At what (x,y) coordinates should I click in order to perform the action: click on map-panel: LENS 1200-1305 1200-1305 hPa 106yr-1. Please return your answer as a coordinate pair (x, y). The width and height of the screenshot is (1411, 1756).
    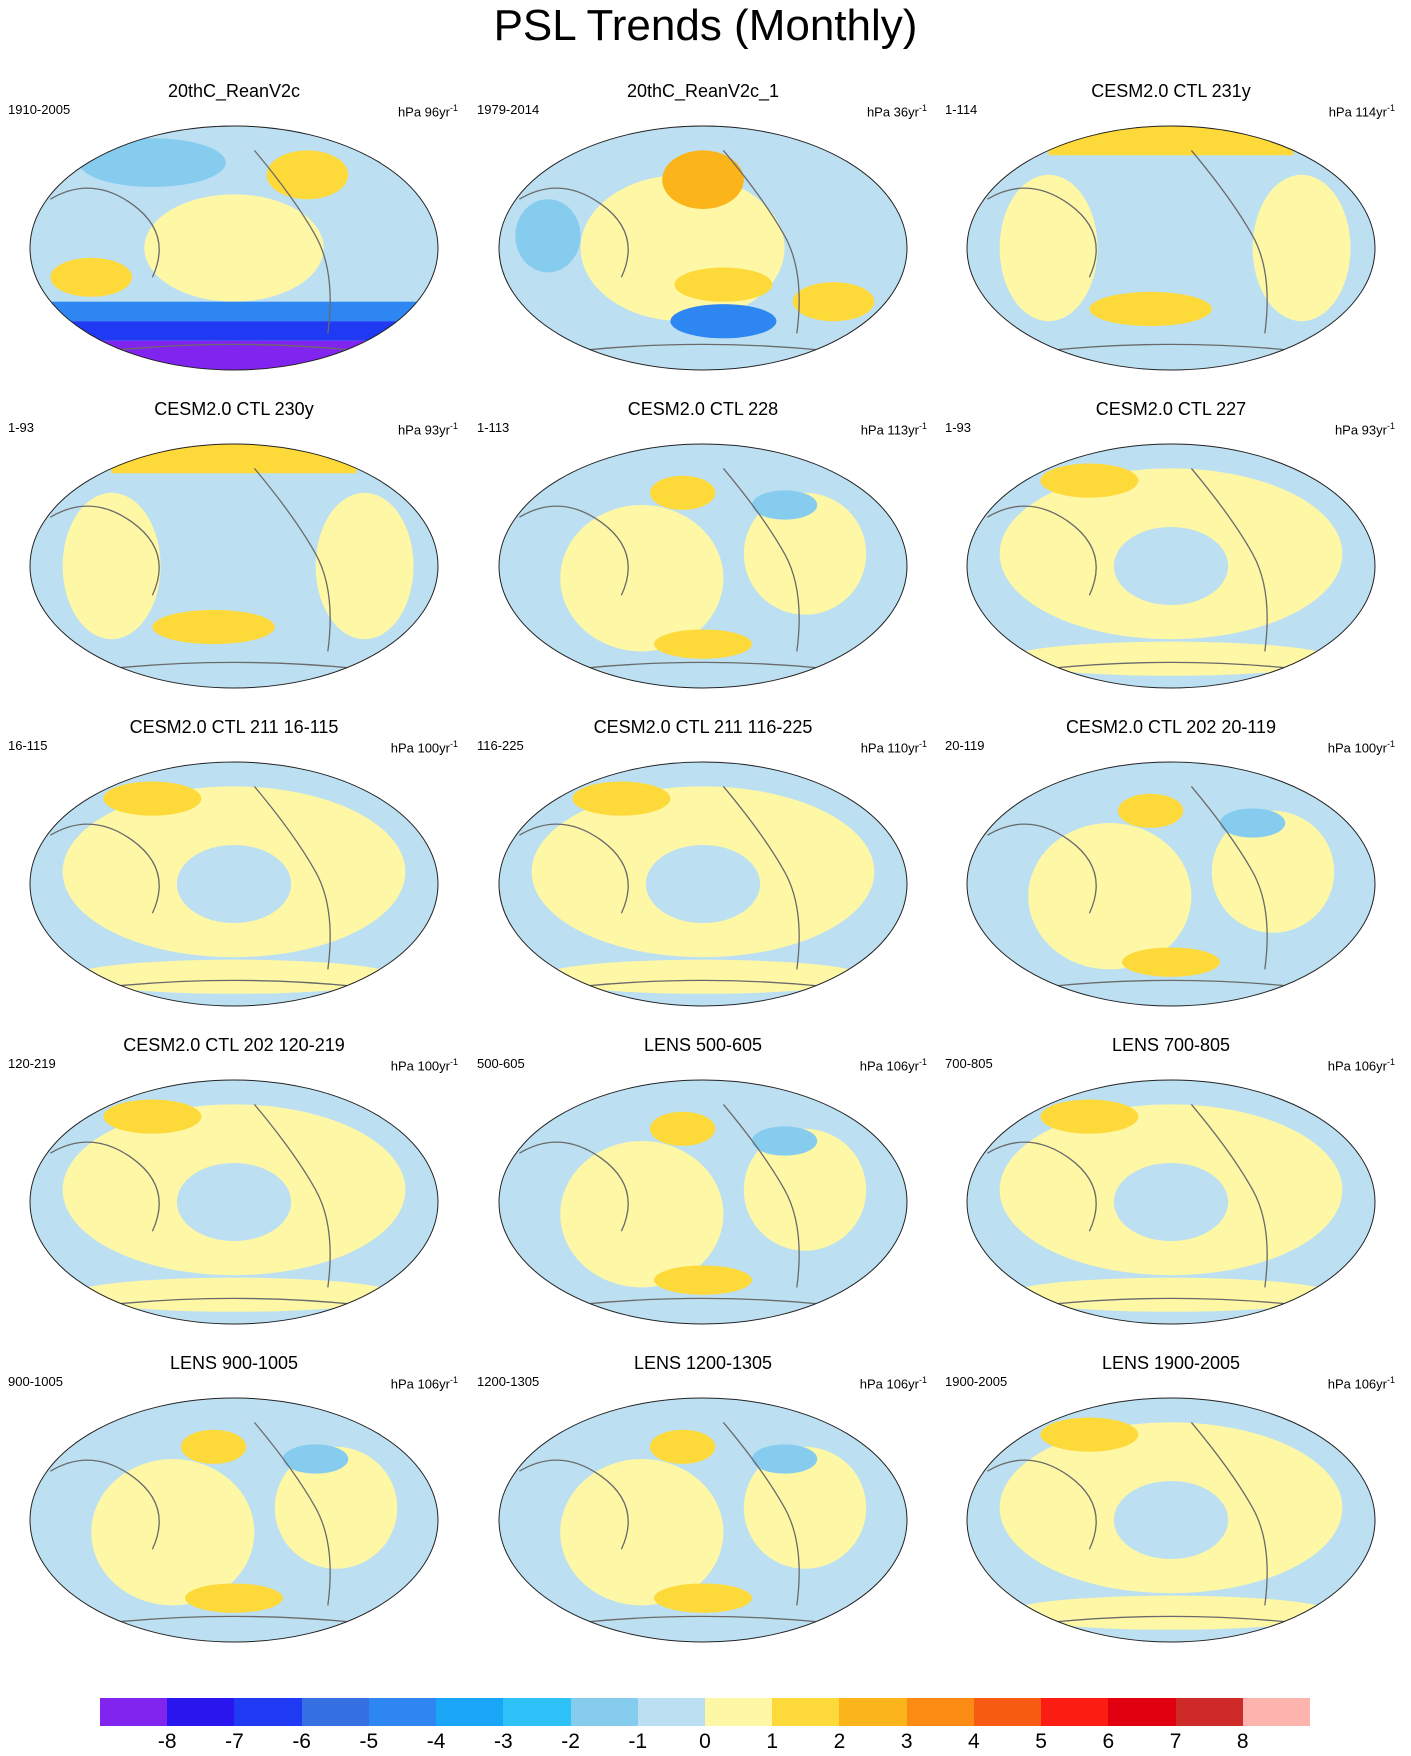
    Looking at the image, I should click on (703, 1512).